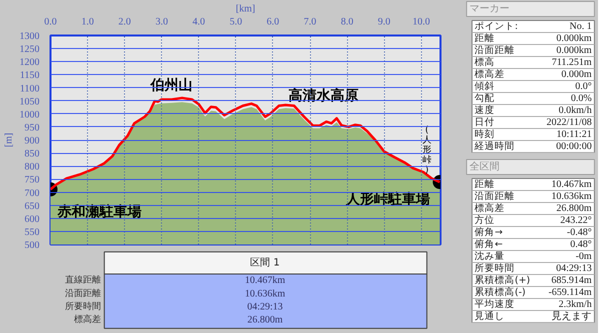  Describe the element at coordinates (489, 316) in the screenshot. I see `text: 見通し` at that location.